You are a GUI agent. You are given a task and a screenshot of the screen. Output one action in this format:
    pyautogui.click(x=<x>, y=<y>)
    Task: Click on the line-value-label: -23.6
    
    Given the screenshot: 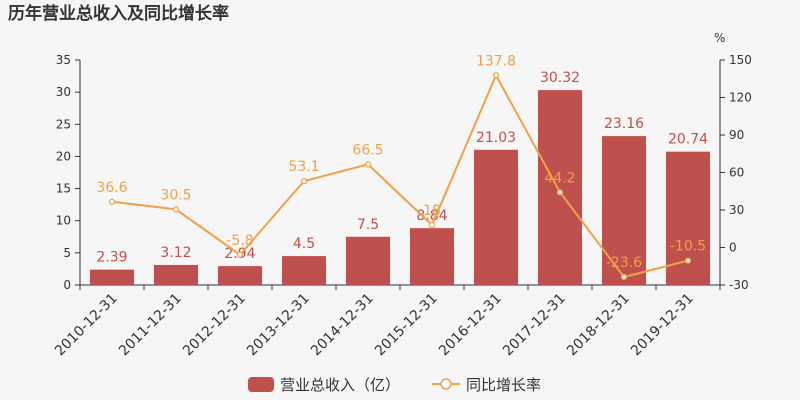 What is the action you would take?
    pyautogui.click(x=624, y=263)
    